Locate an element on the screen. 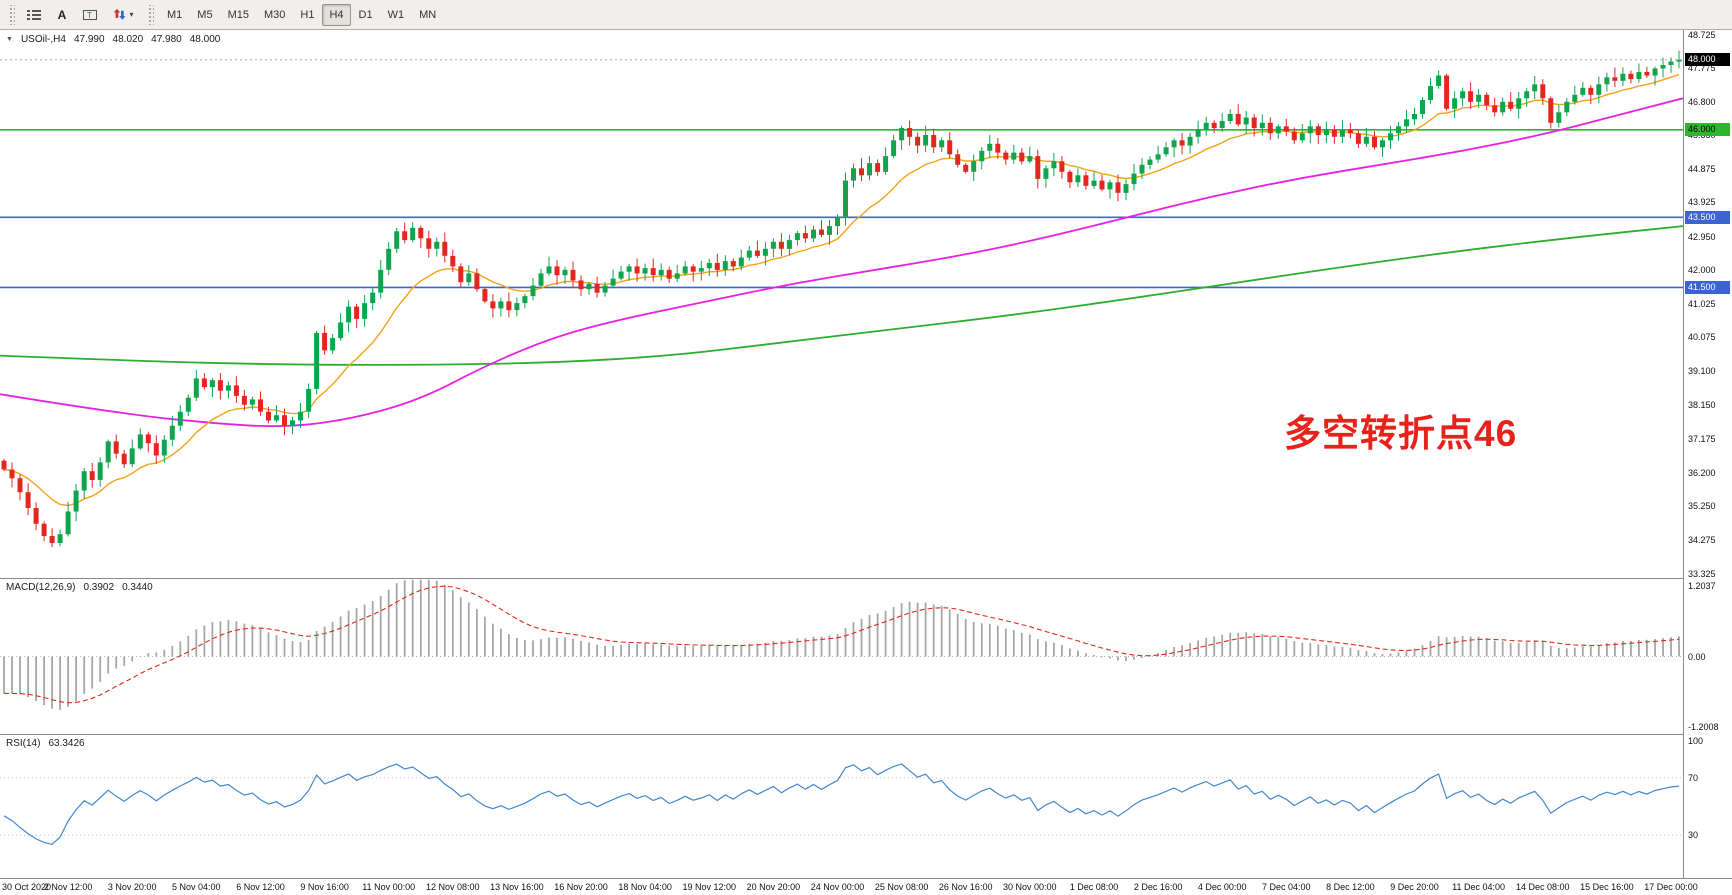 The width and height of the screenshot is (1732, 895). text-tool-icon: A is located at coordinates (62, 14).